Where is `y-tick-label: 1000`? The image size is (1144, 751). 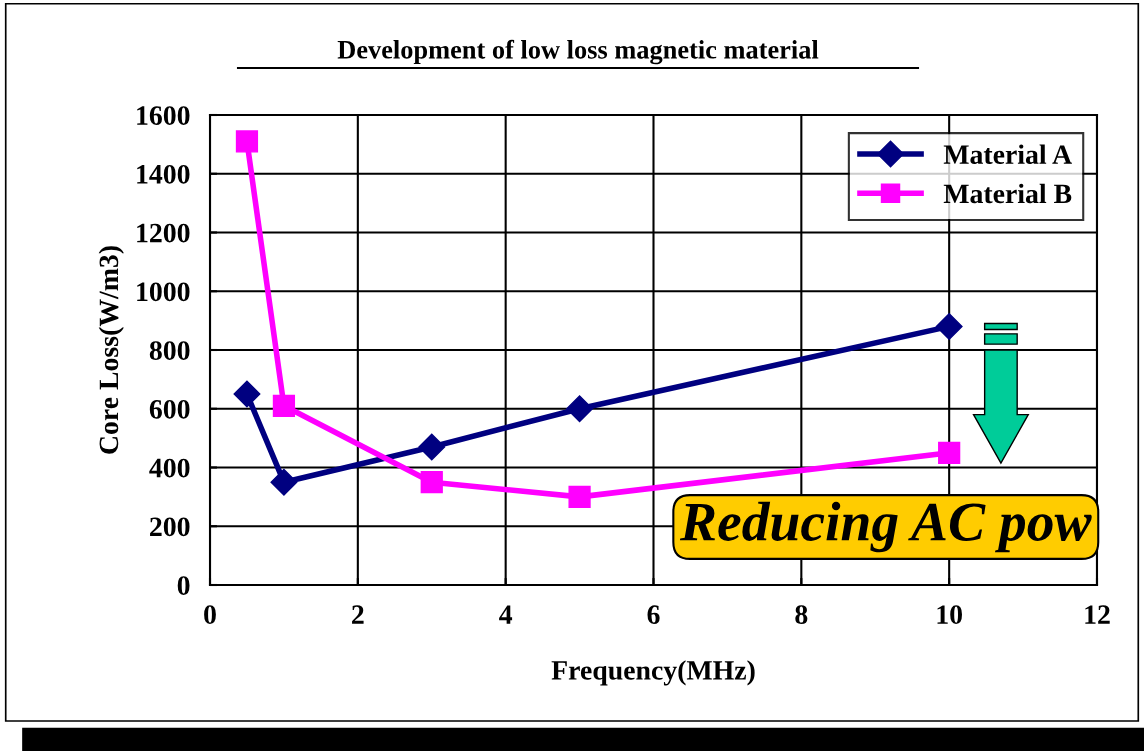 y-tick-label: 1000 is located at coordinates (163, 292).